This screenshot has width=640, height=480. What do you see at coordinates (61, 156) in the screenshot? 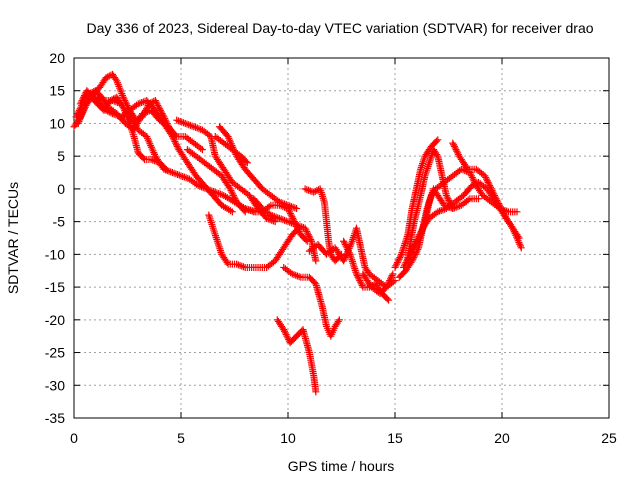
I see `y-tick-label: 5` at bounding box center [61, 156].